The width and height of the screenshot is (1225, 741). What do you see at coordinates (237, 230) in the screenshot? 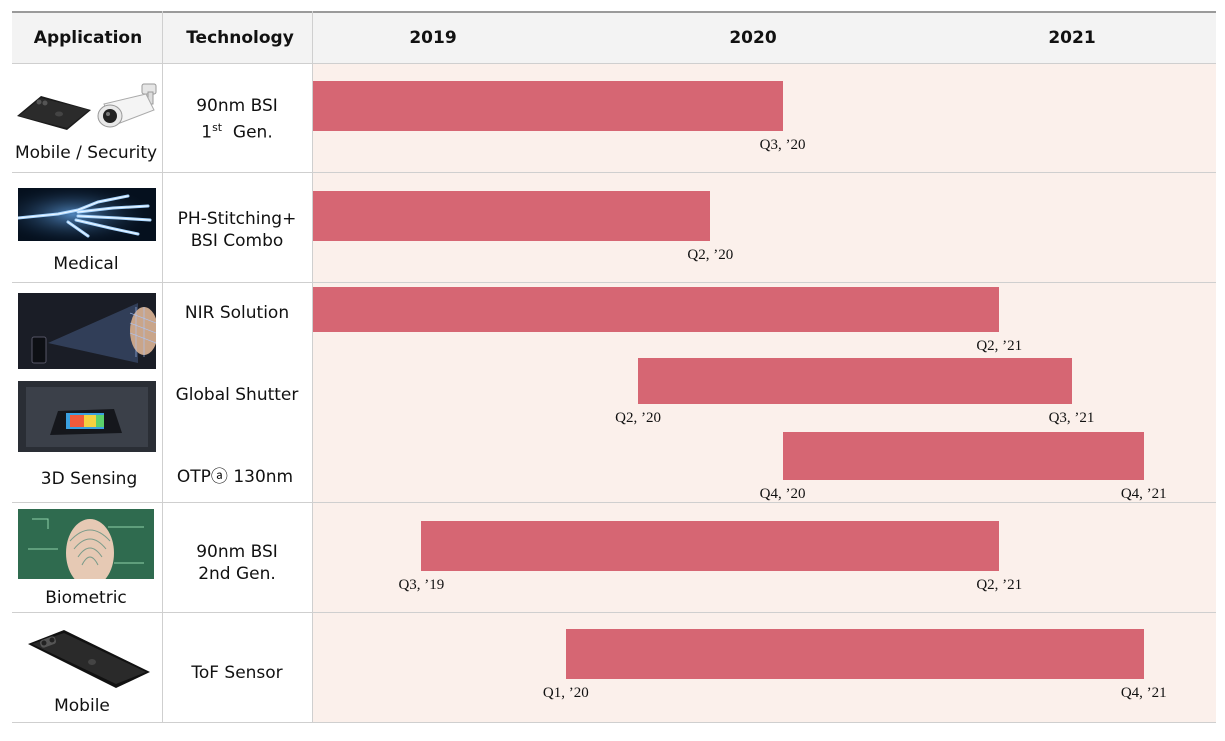
I see `technology-label-ph-stitching: PH-Stitching+ BSI Combo` at bounding box center [237, 230].